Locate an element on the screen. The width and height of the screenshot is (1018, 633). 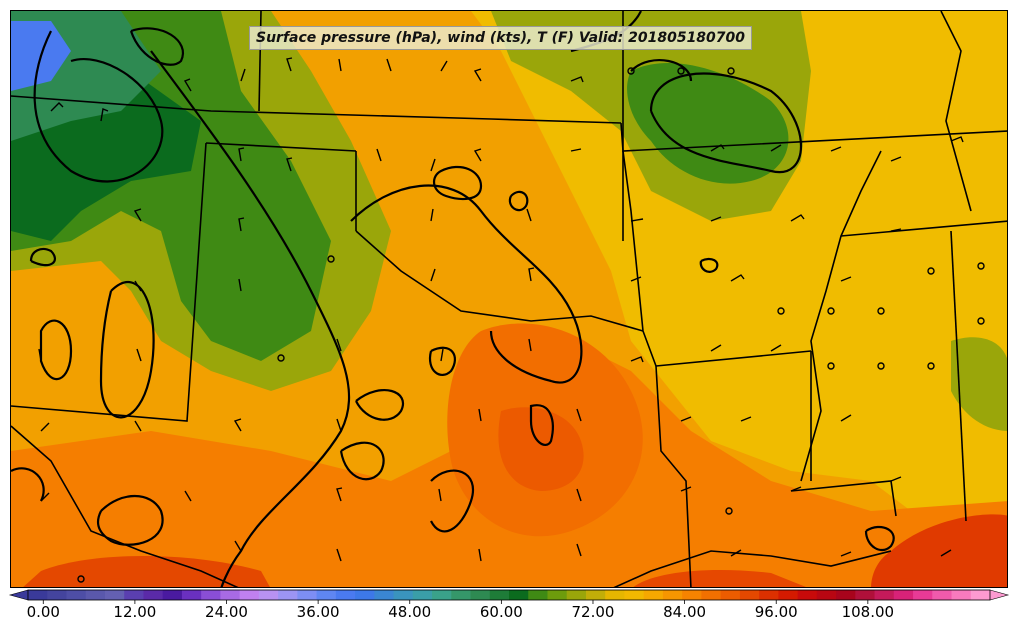
colorbar-tick-label: 72.00 is located at coordinates (593, 612).